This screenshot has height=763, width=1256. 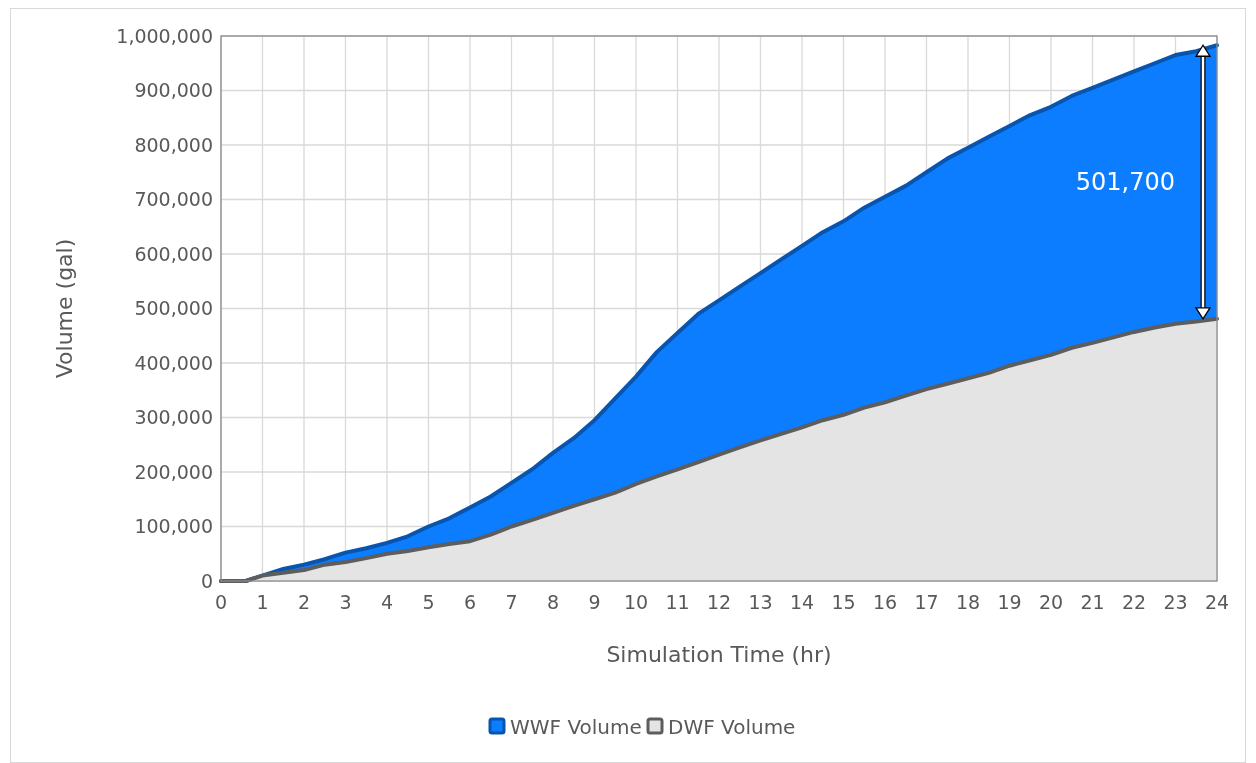 What do you see at coordinates (173, 362) in the screenshot?
I see `y-tick-label: 400,000` at bounding box center [173, 362].